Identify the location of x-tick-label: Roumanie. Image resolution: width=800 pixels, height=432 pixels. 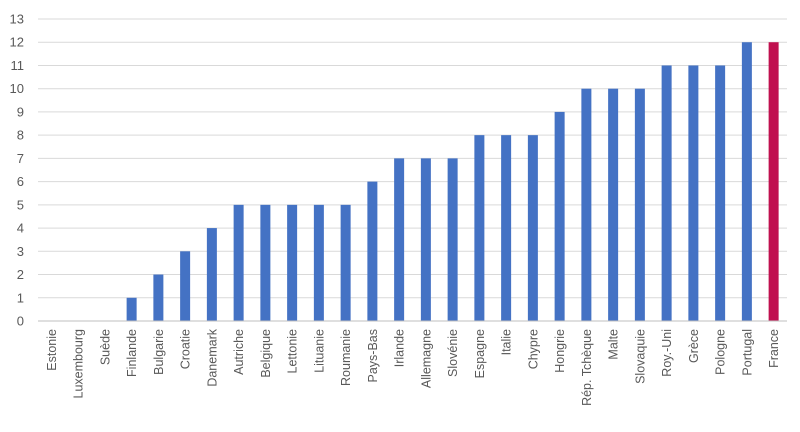
(346, 357).